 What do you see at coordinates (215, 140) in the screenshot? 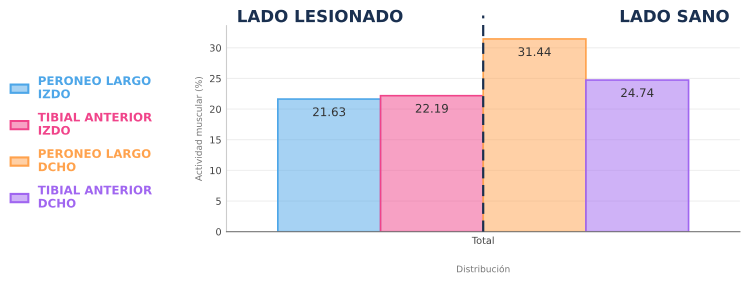
I see `y-tick-label: 15` at bounding box center [215, 140].